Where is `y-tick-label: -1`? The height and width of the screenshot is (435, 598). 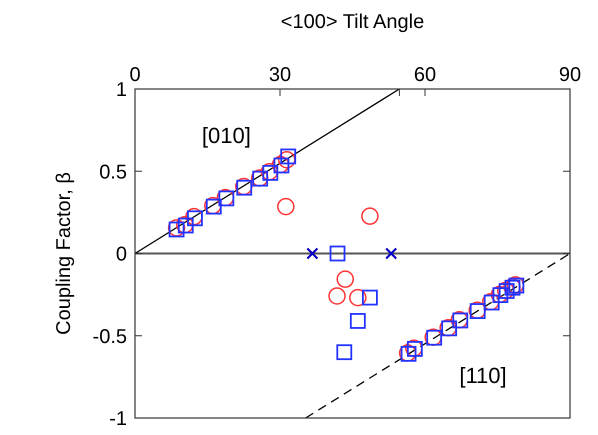
y-tick-label: -1 is located at coordinates (118, 419).